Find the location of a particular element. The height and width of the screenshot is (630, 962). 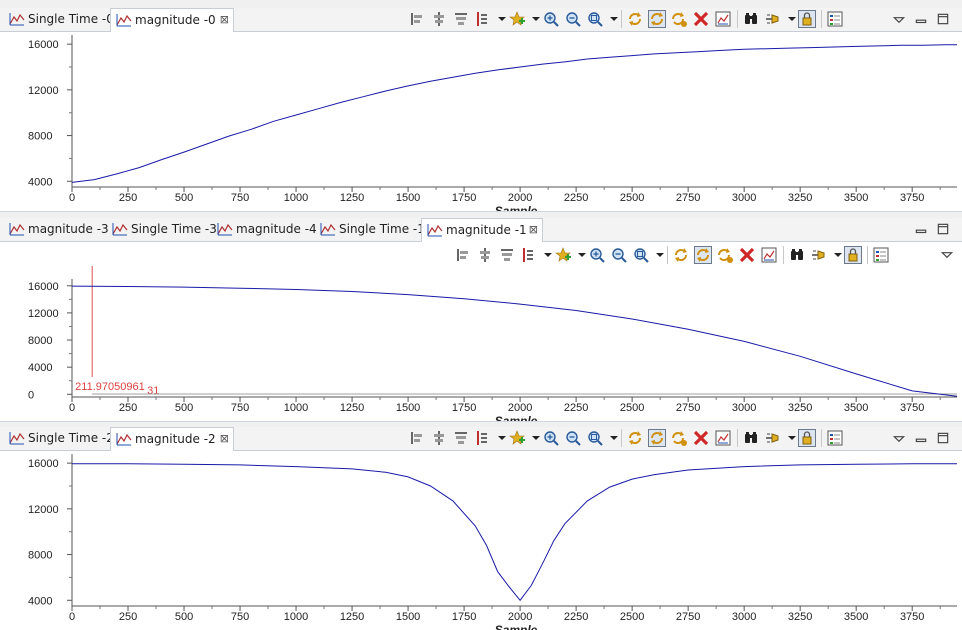

tab-single-time-0: Single Time -0 is located at coordinates (59, 19).